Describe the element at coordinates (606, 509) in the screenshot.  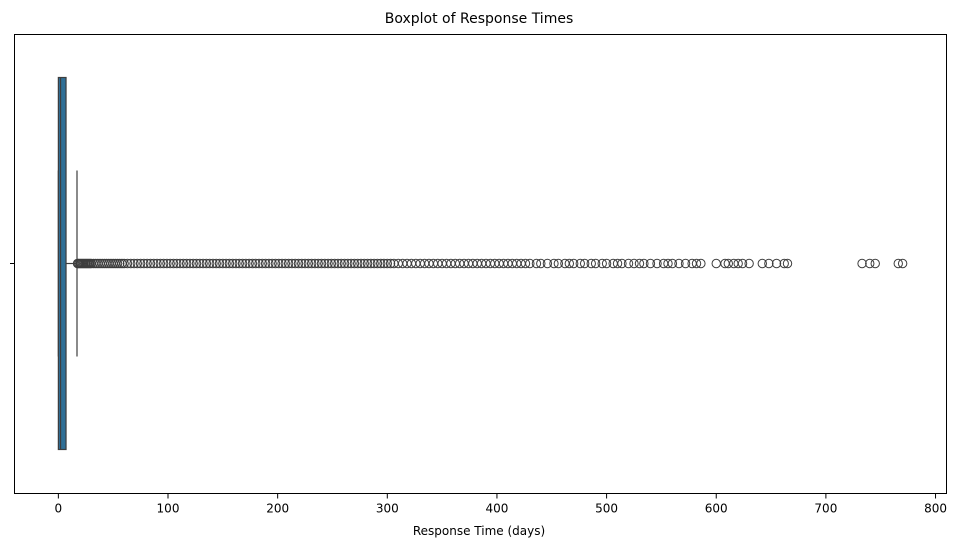
I see `x-tick-label: 500` at that location.